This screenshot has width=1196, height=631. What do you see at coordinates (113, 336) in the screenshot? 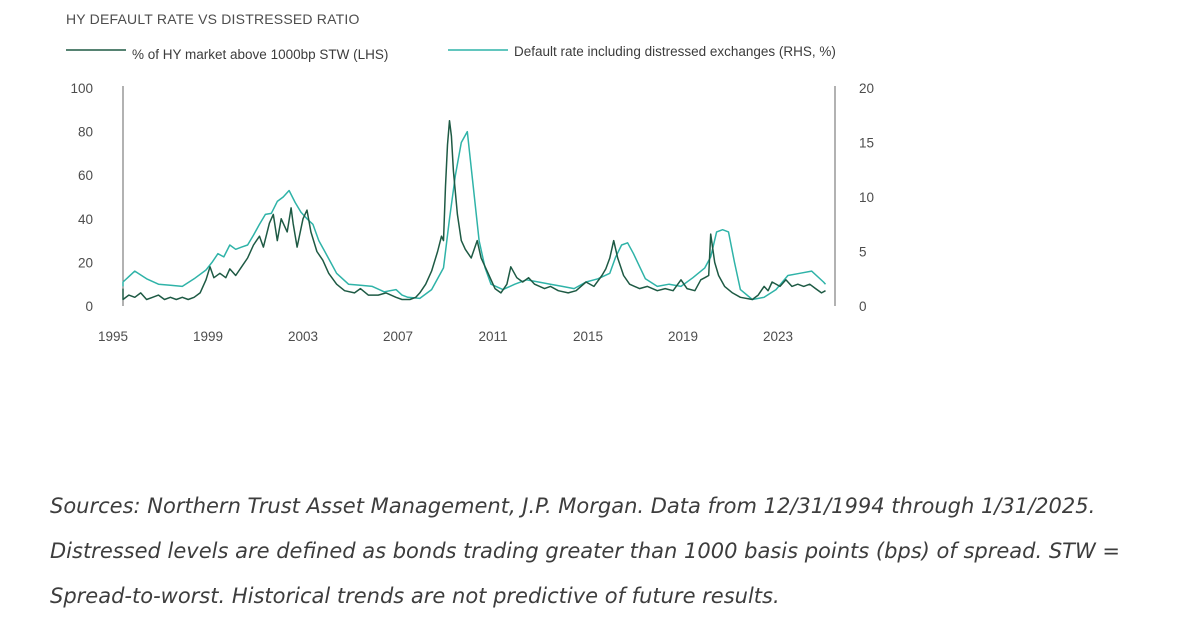
I see `x-tick-label: 1995` at bounding box center [113, 336].